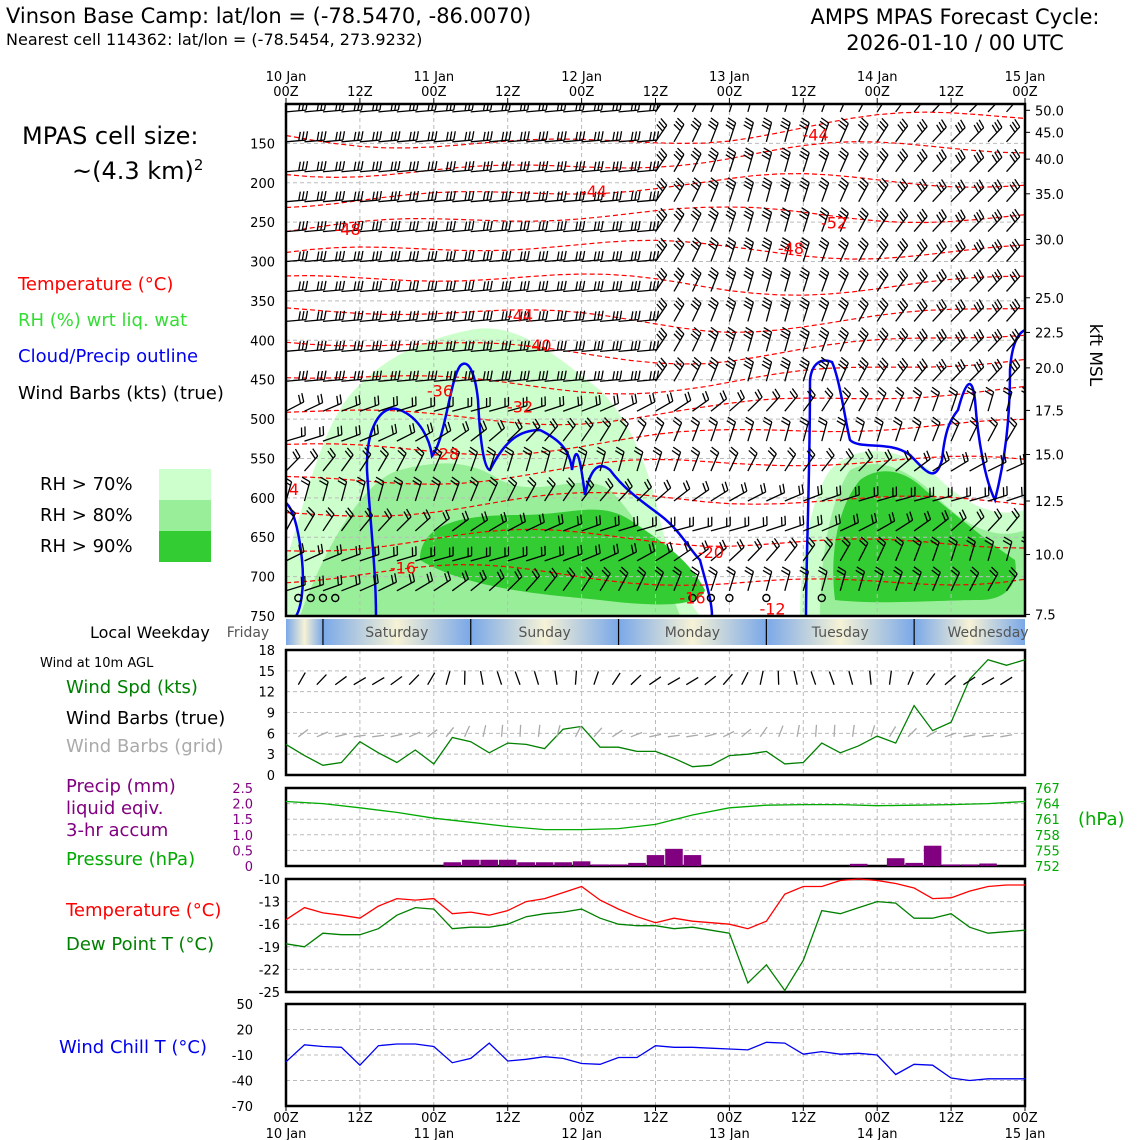  I want to click on temperature-label: -20, so click(711, 552).